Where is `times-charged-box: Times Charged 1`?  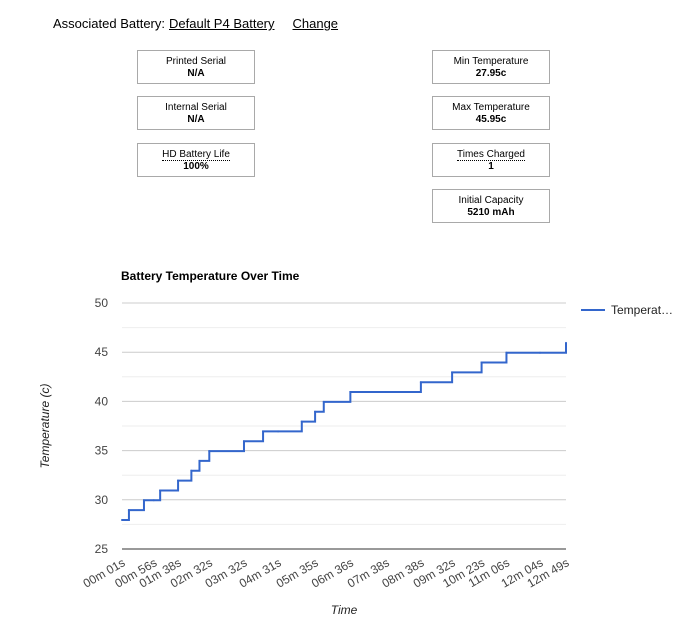
times-charged-box: Times Charged 1 is located at coordinates (491, 160).